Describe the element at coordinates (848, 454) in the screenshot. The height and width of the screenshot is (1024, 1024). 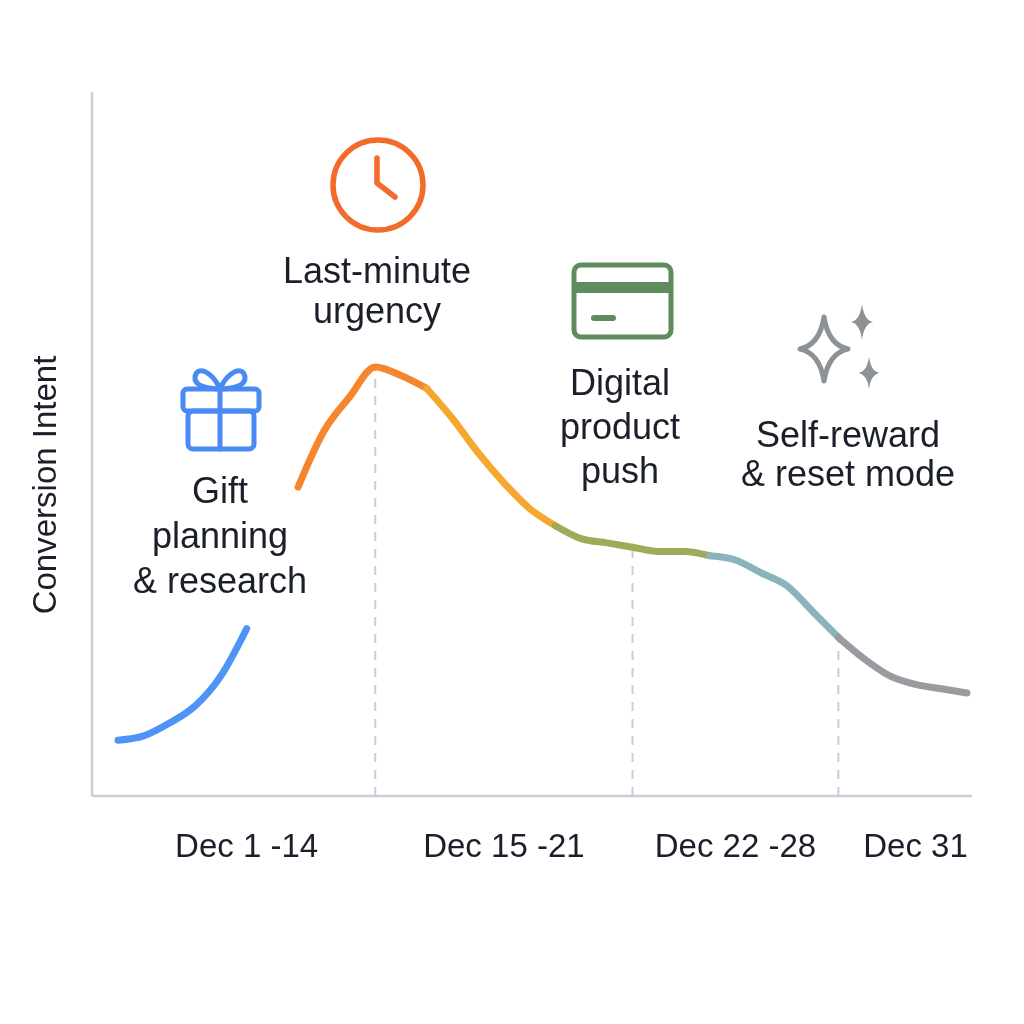
I see `annotation: Self-reward & reset mode` at that location.